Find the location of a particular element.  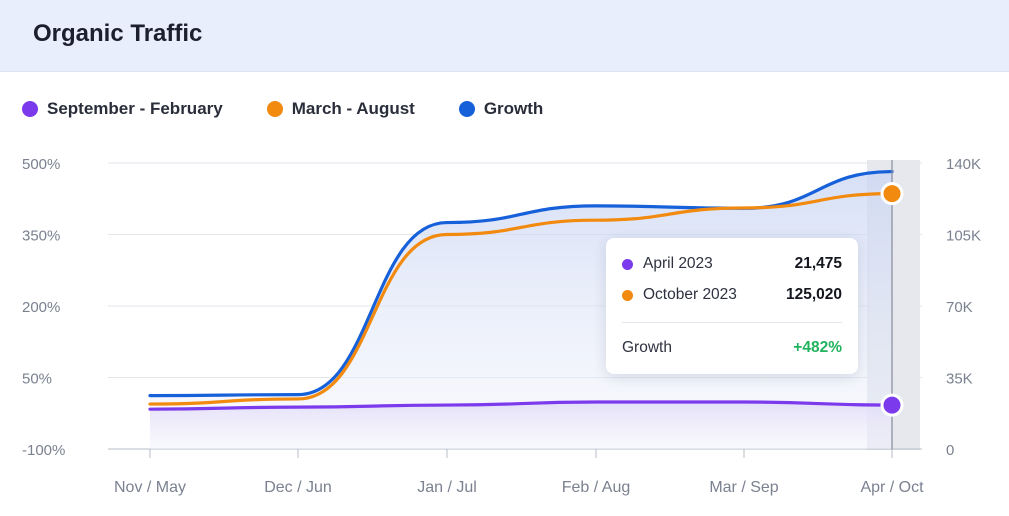

tooltip-row-april: April 2023 21,475 is located at coordinates (732, 264).